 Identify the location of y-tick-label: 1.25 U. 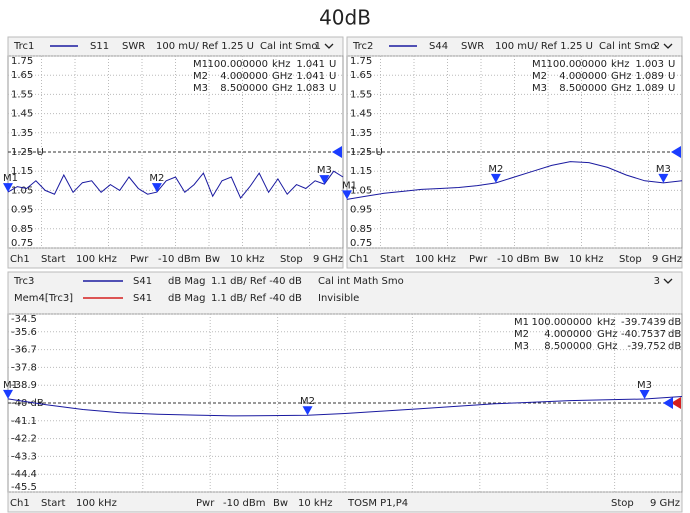
(366, 152).